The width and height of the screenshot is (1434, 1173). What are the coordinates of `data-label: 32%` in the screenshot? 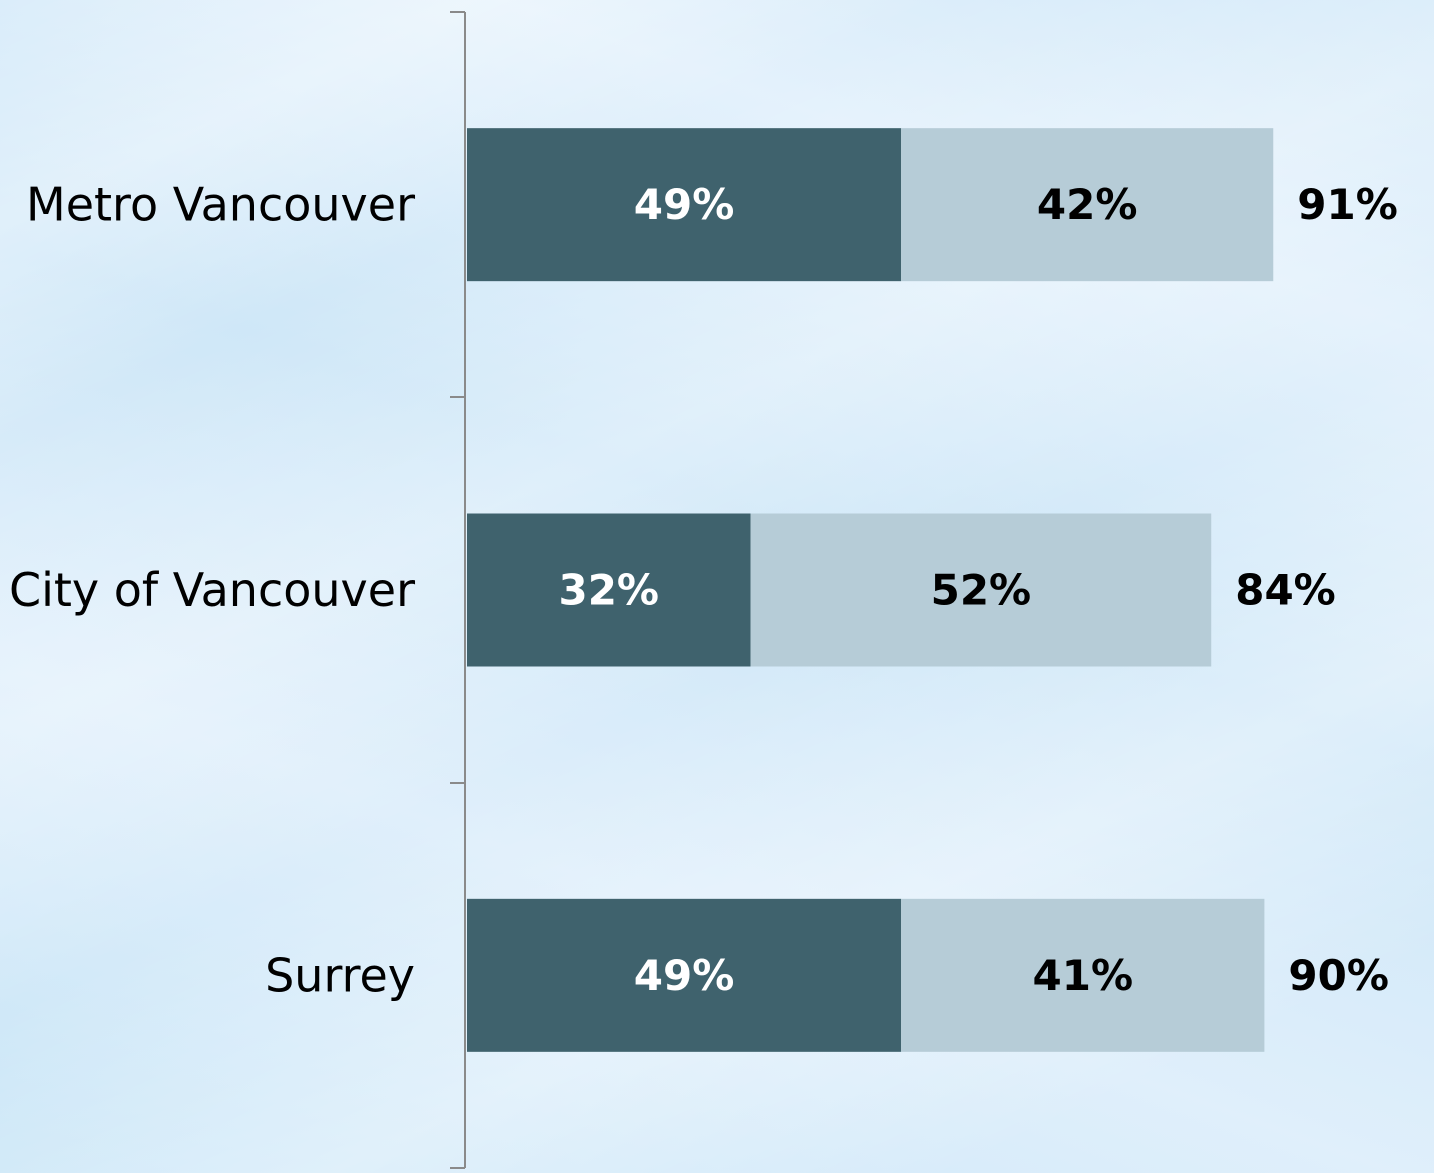 It's located at (608, 590).